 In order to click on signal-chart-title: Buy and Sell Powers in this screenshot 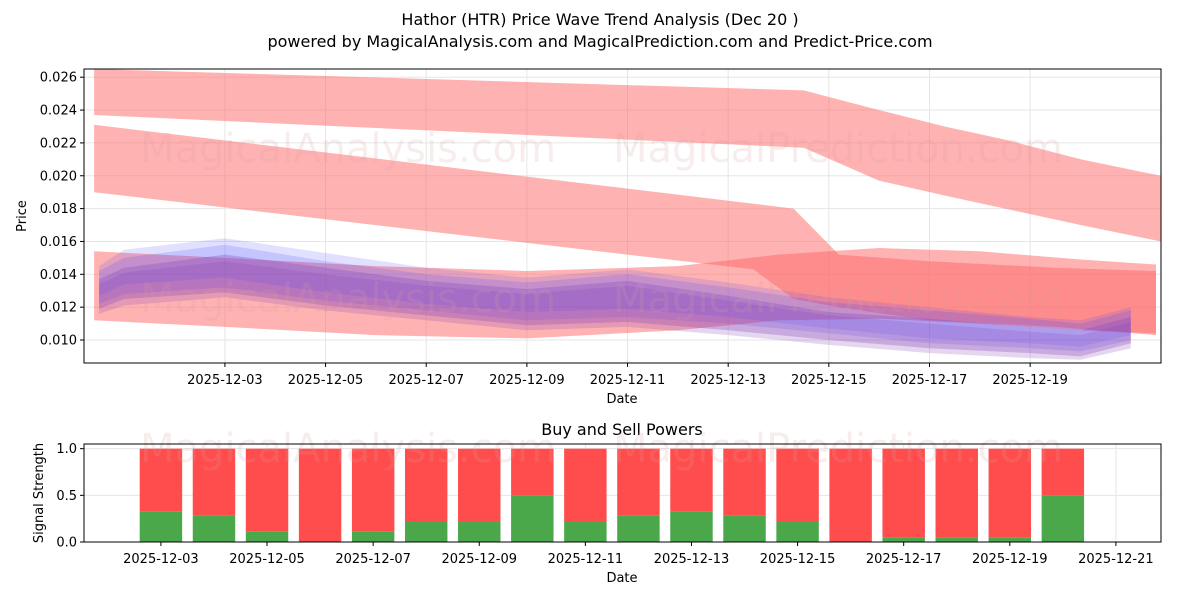, I will do `click(622, 429)`.